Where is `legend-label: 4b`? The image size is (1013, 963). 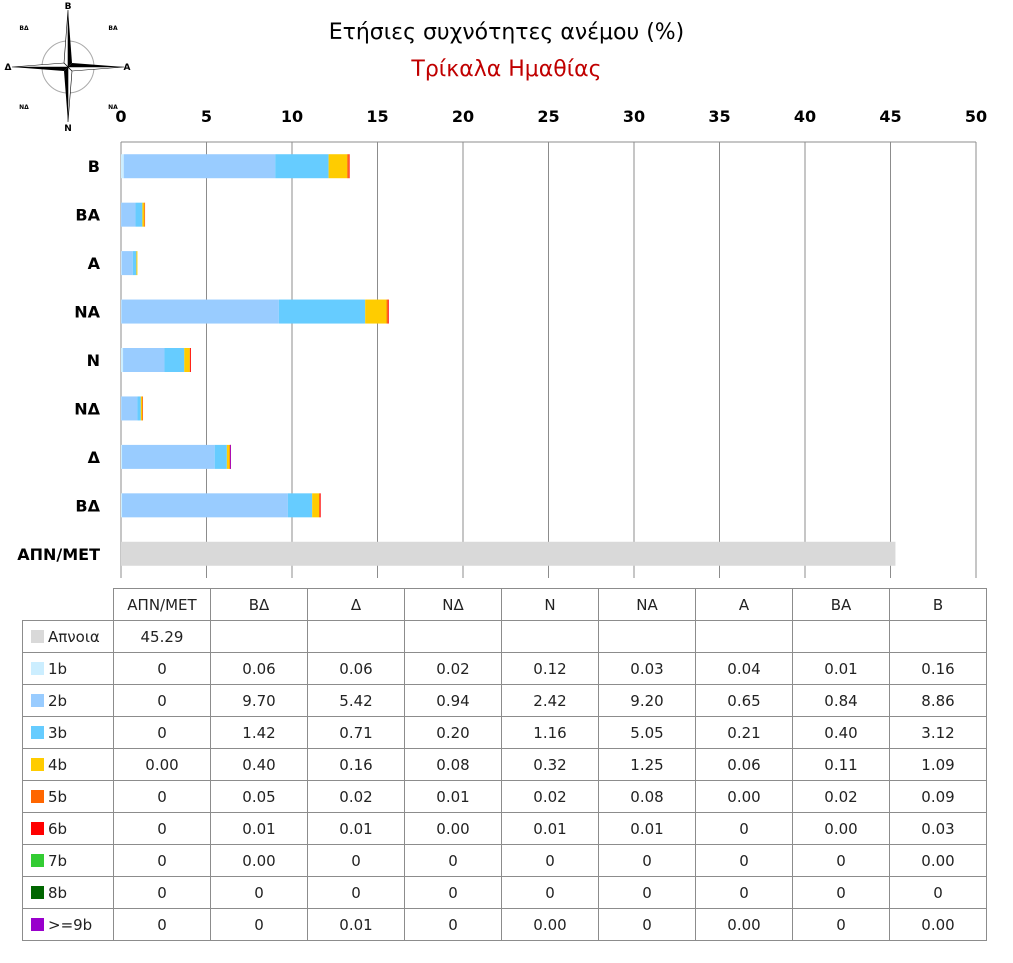
legend-label: 4b is located at coordinates (58, 764).